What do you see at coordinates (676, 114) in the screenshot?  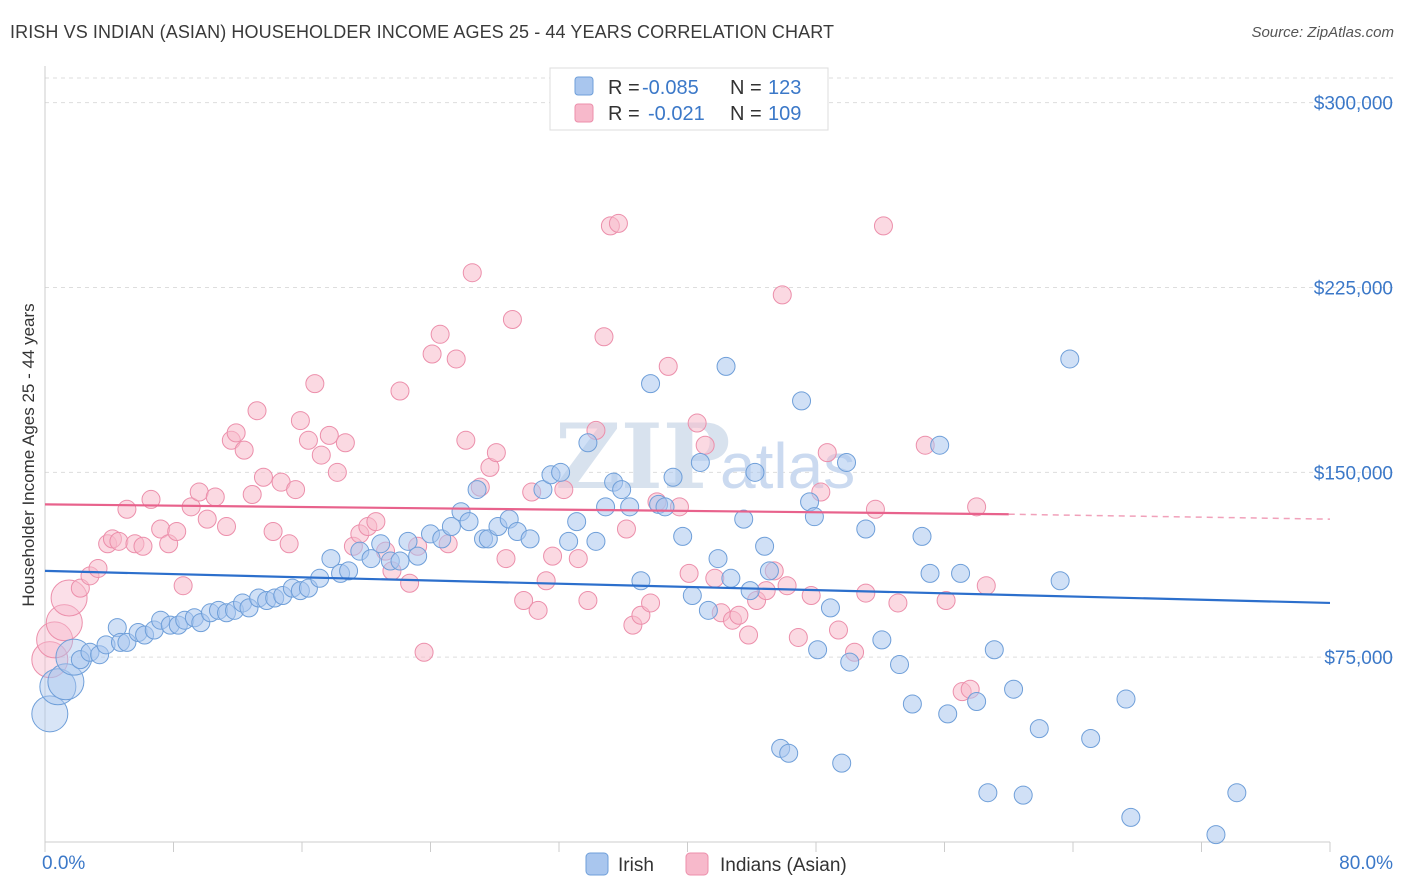 I see `legend-r-value-indian: -0.021` at bounding box center [676, 114].